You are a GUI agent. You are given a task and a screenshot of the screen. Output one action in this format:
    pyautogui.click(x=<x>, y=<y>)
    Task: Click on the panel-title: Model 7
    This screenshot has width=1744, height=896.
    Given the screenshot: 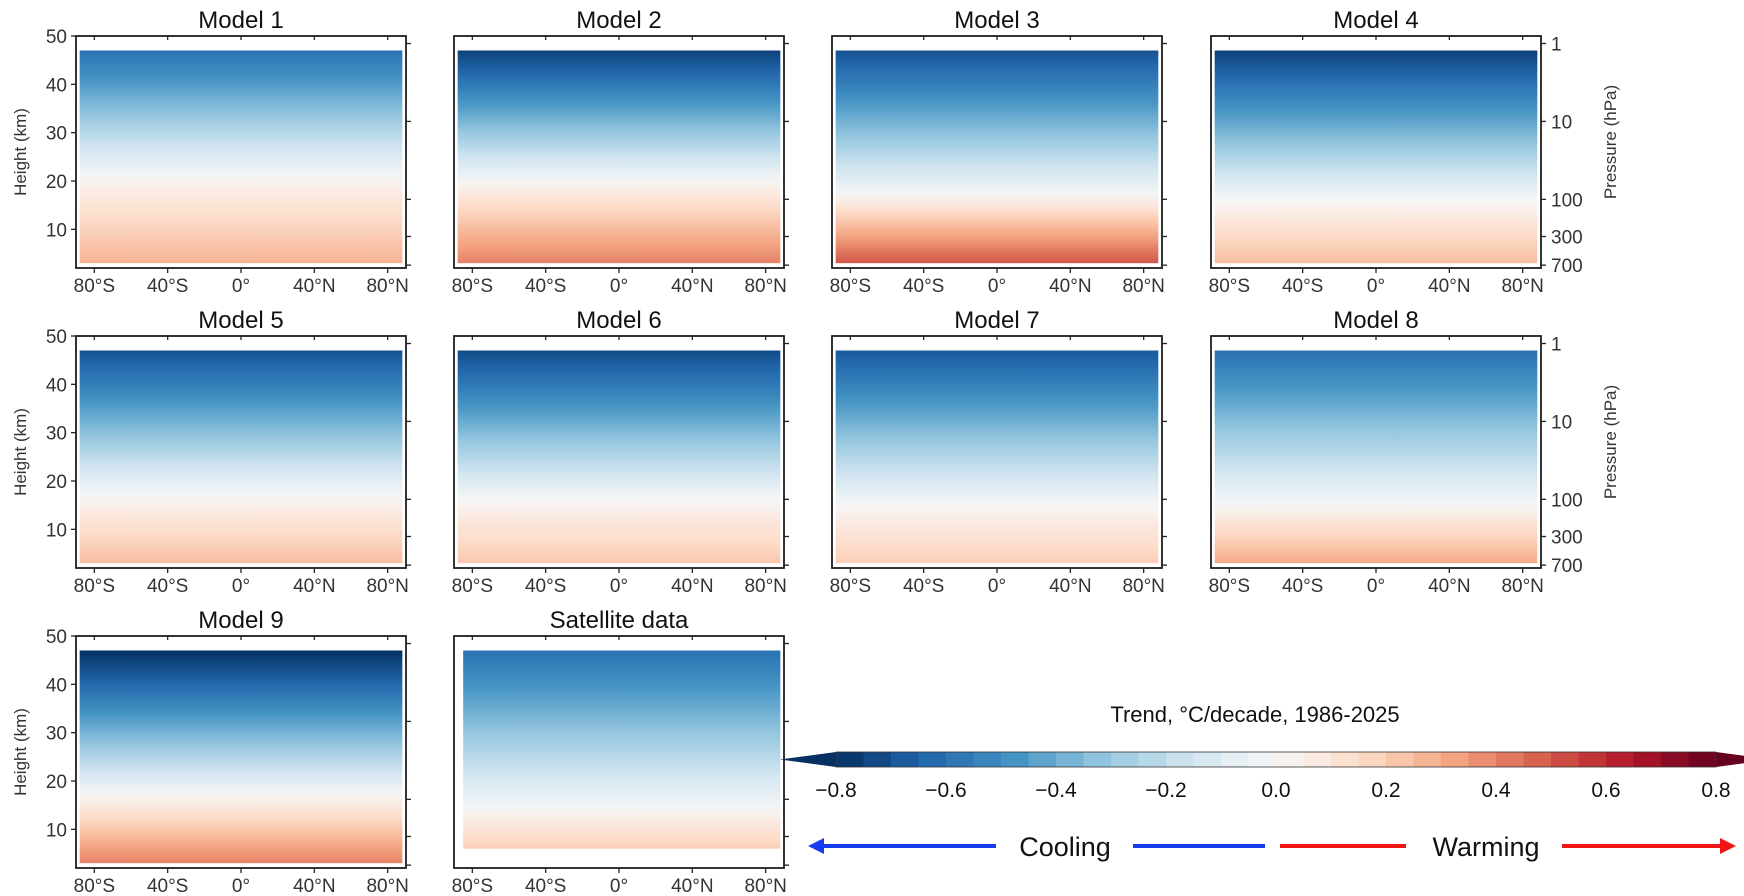 What is the action you would take?
    pyautogui.click(x=996, y=320)
    